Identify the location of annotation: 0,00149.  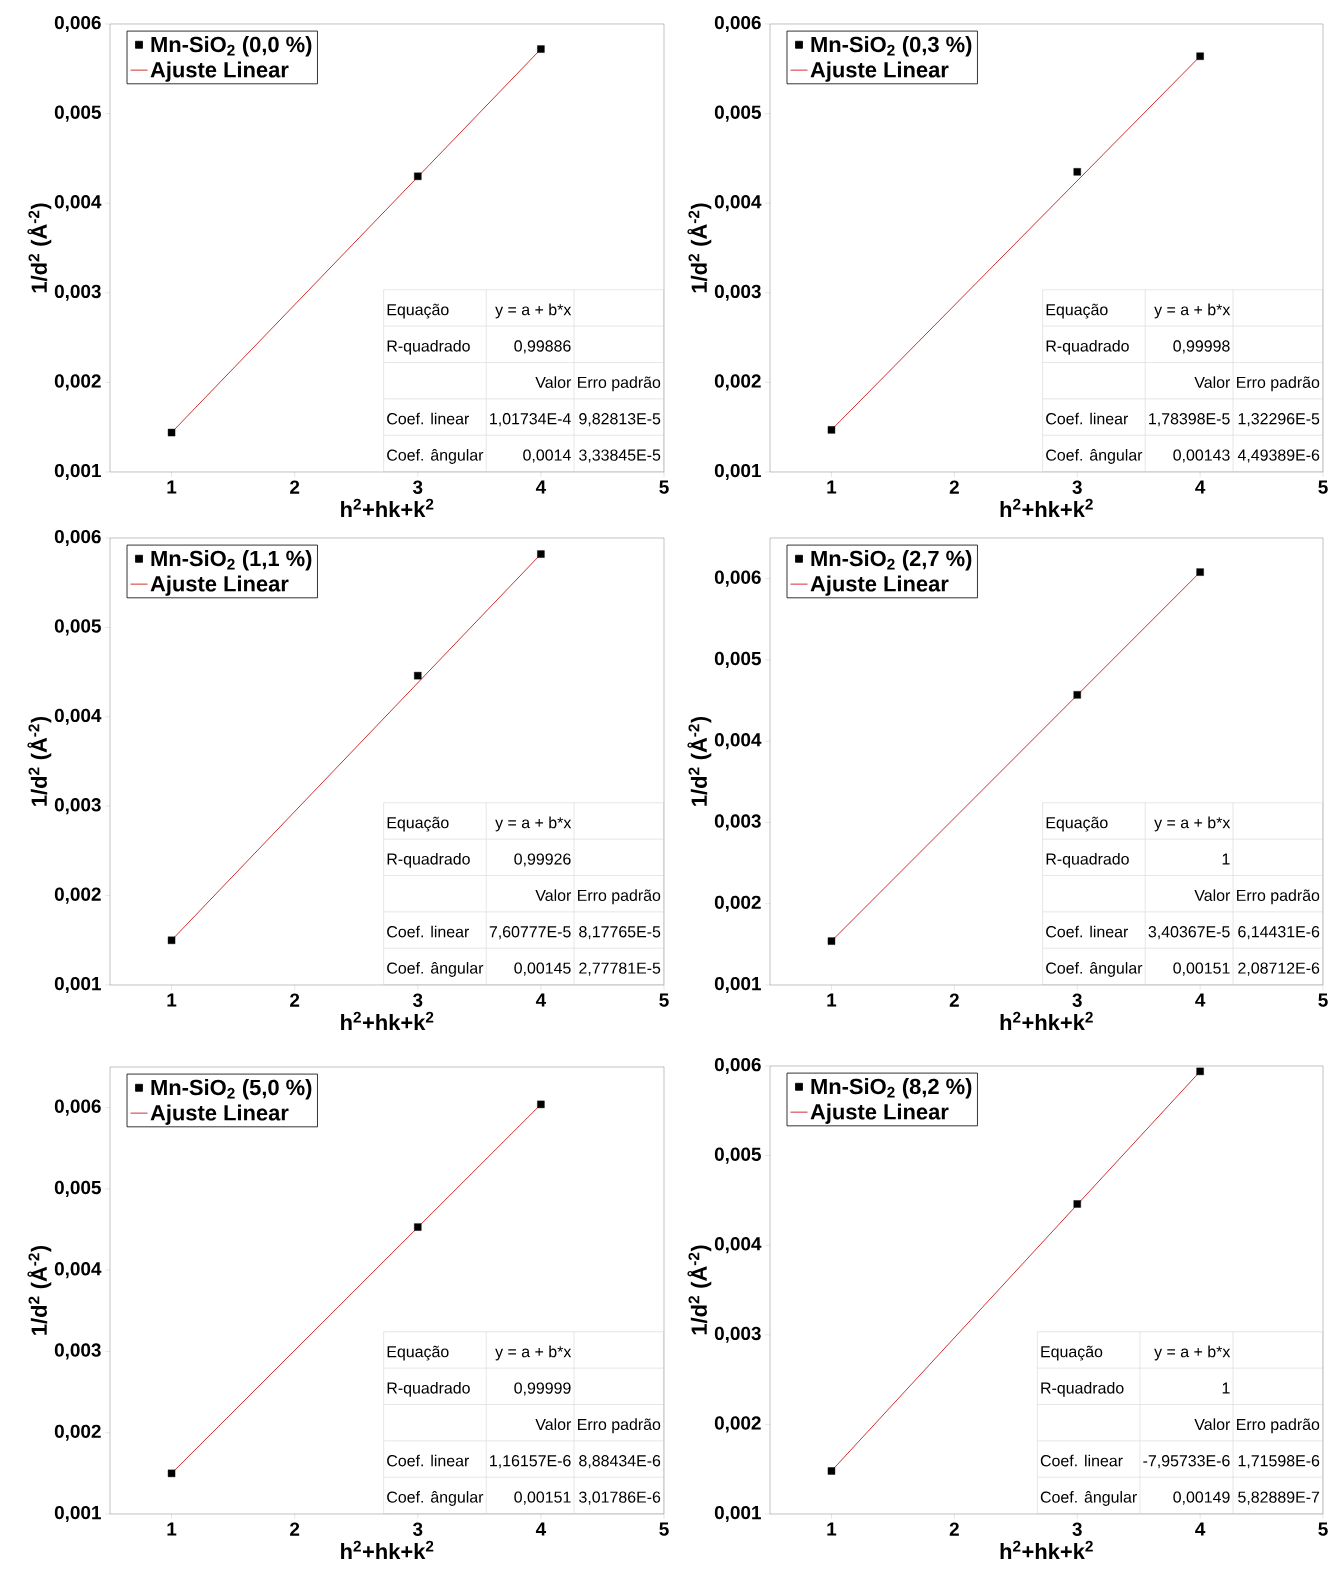
(1201, 1498).